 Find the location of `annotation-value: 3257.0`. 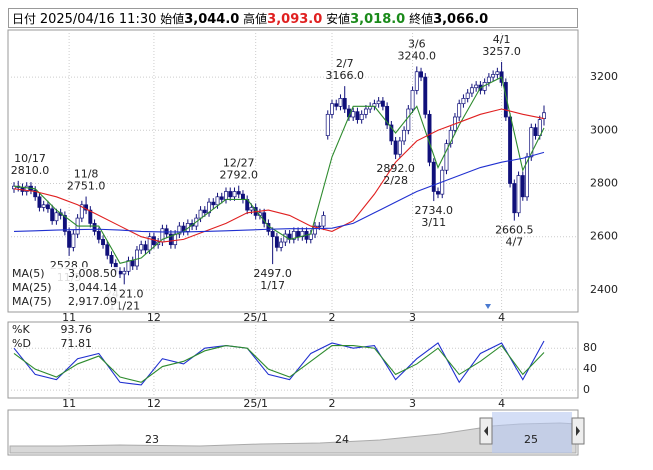

annotation-value: 3257.0 is located at coordinates (501, 51).